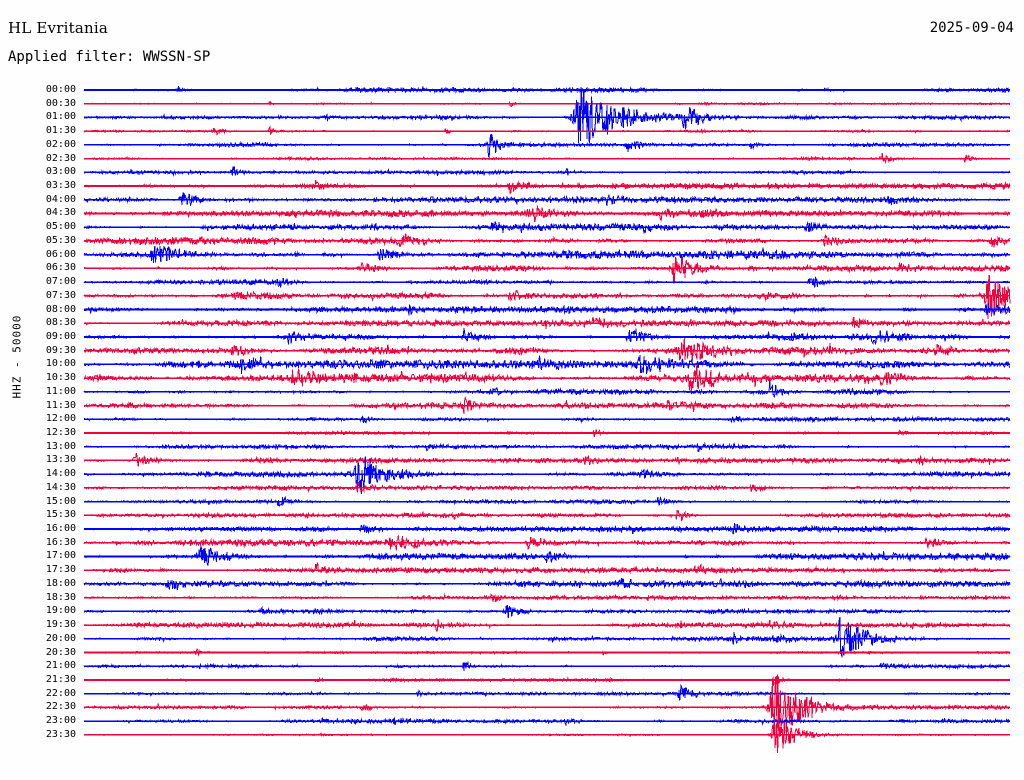 This screenshot has height=780, width=1024. Describe the element at coordinates (60, 268) in the screenshot. I see `time-tick-label: 06:30` at that location.